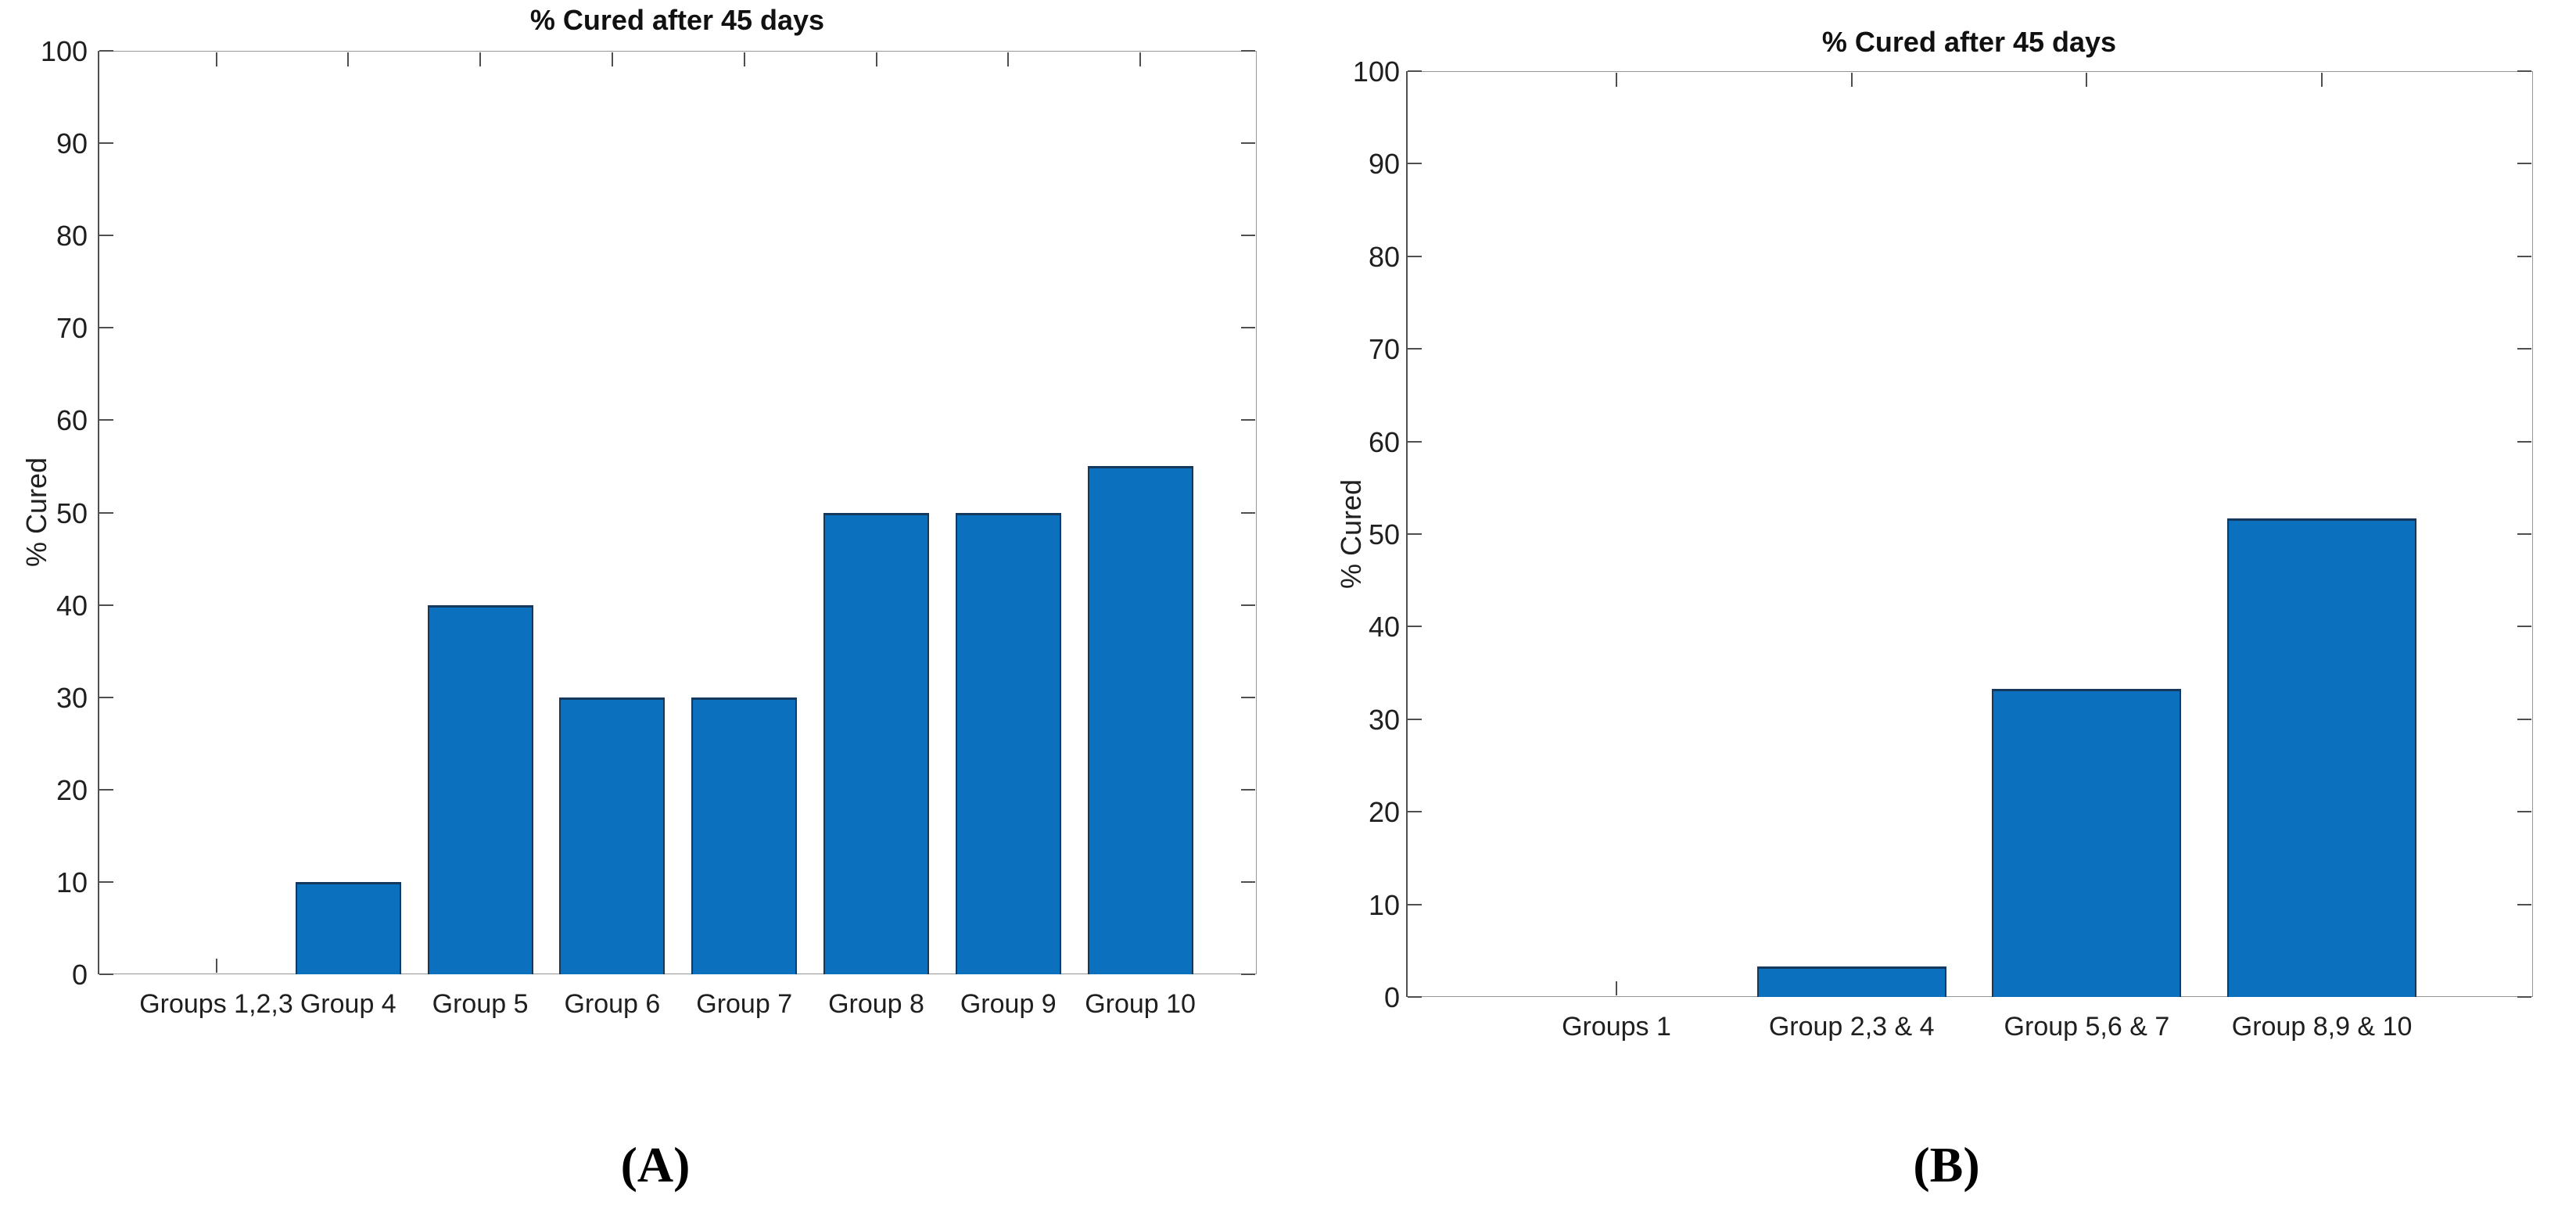  Describe the element at coordinates (1407, 534) in the screenshot. I see `y-axis-line` at that location.